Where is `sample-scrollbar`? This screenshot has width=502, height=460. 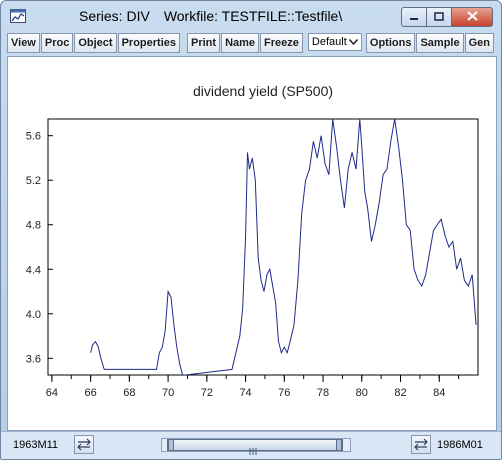 sample-scrollbar is located at coordinates (256, 446).